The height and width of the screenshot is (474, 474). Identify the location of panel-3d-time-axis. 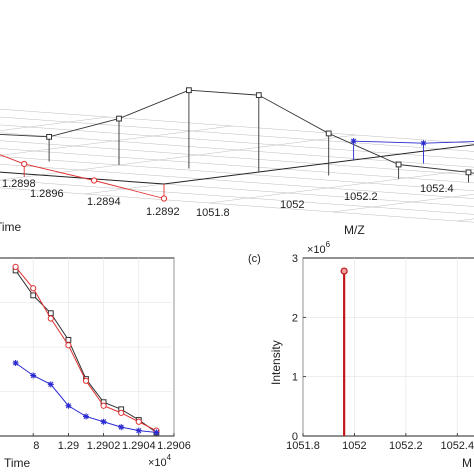
(82, 178).